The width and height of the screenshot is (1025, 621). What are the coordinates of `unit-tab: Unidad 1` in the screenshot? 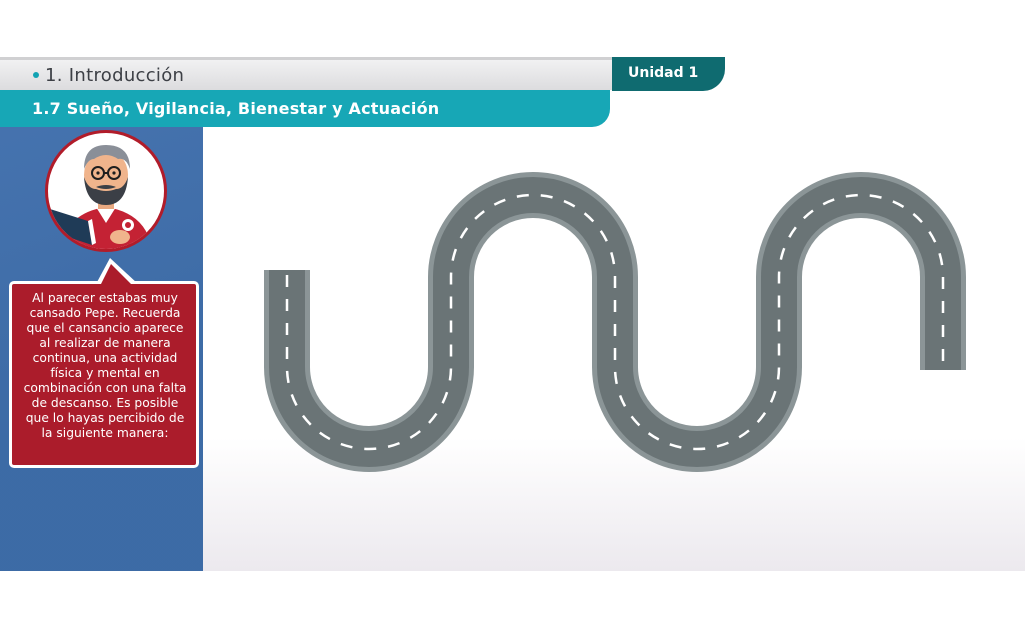 It's located at (668, 74).